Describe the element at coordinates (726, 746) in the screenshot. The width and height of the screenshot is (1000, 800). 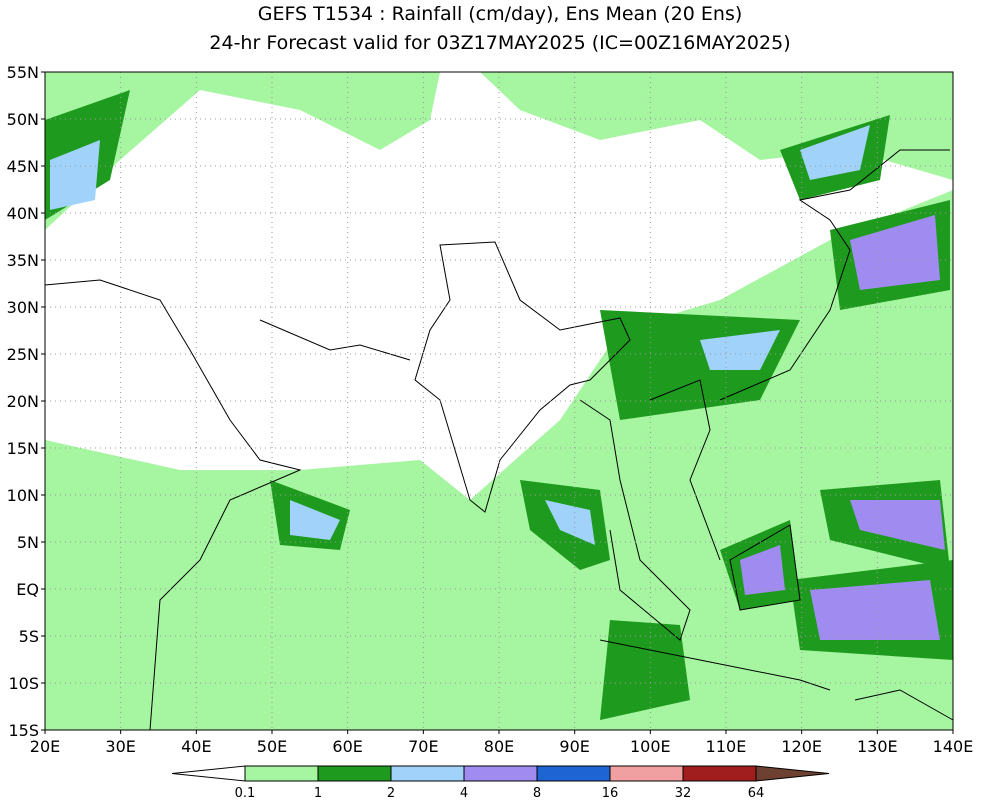
I see `lon-label: 110E` at that location.